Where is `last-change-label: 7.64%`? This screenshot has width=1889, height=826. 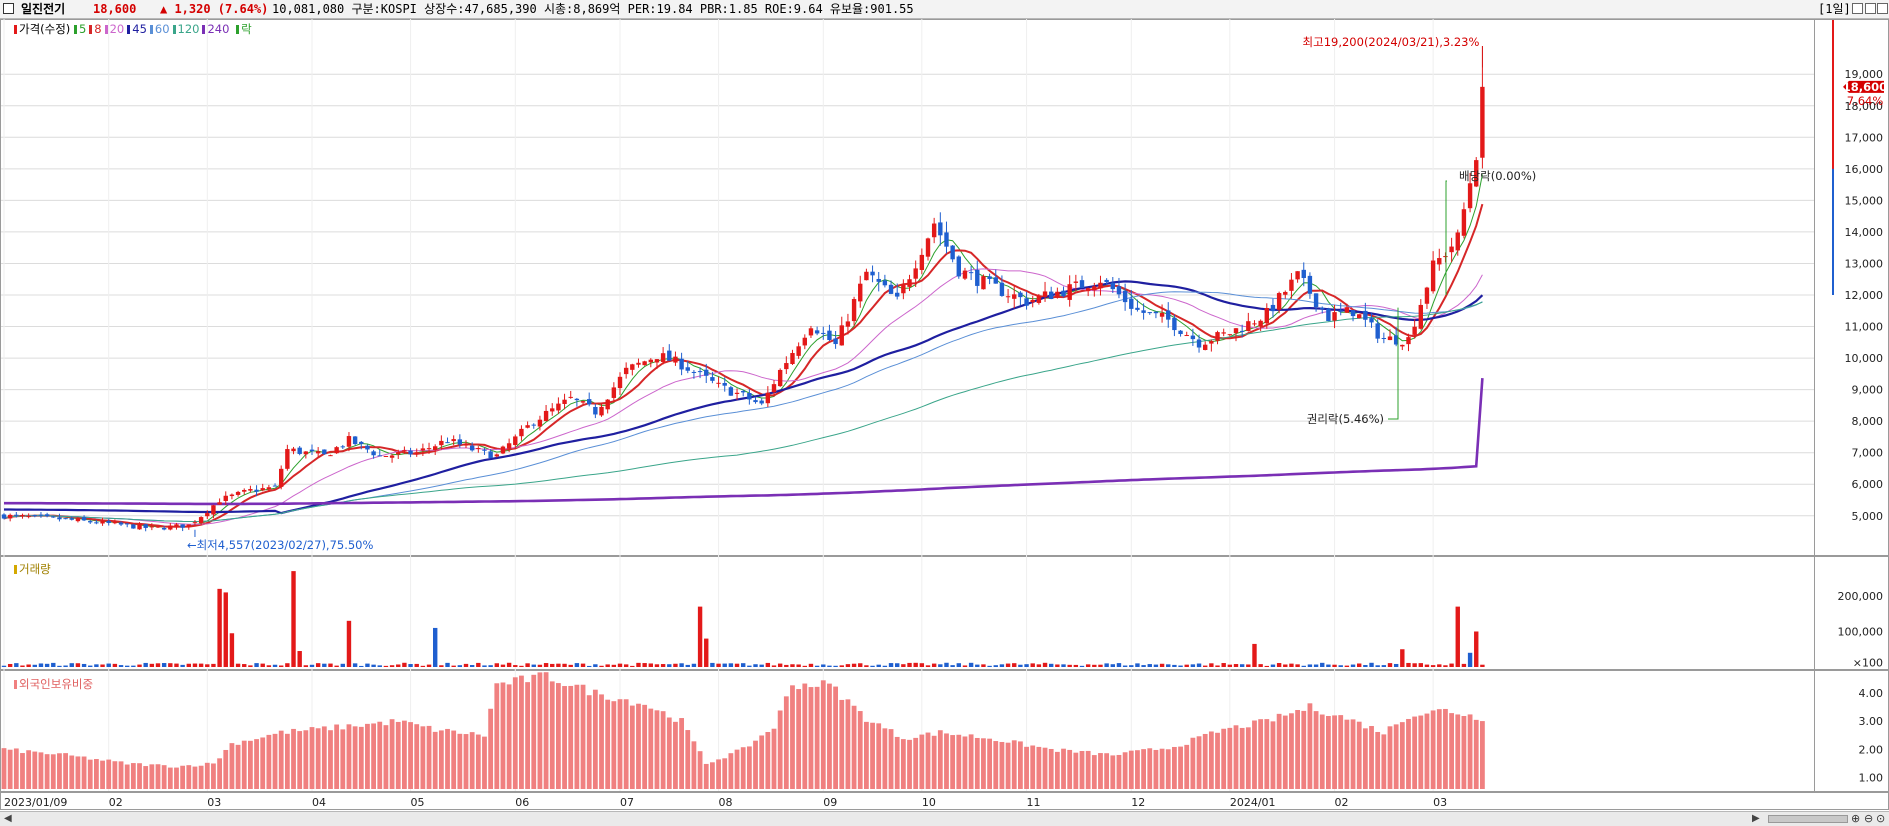
last-change-label: 7.64% is located at coordinates (1865, 101).